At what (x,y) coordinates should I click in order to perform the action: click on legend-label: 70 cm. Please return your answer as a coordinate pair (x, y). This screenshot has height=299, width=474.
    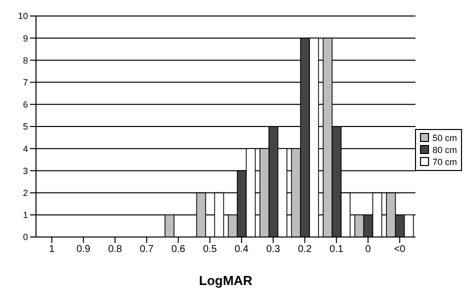
    Looking at the image, I should click on (444, 162).